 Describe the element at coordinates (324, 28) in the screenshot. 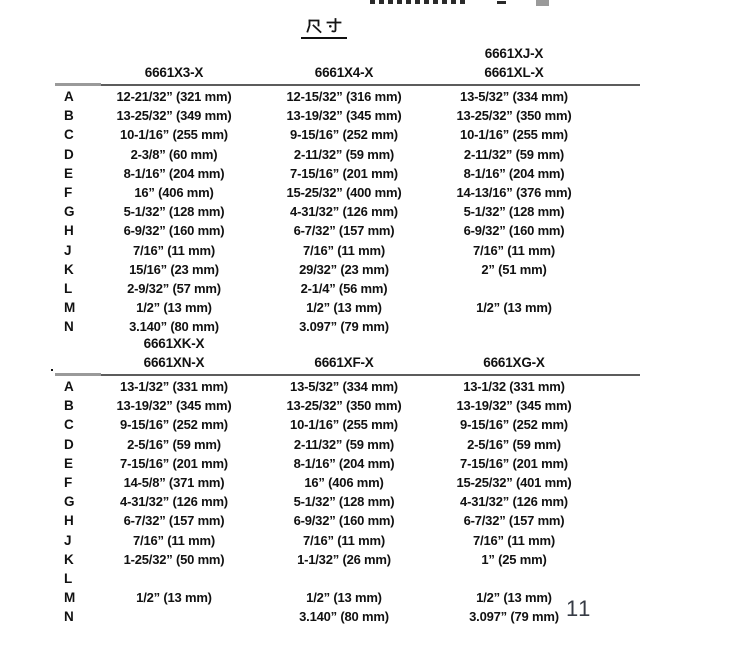

I see `page-title: 尺寸` at that location.